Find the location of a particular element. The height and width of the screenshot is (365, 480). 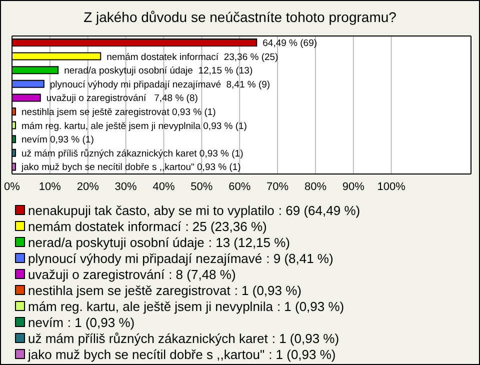

text: : 69 (64,49 %) is located at coordinates (319, 210).